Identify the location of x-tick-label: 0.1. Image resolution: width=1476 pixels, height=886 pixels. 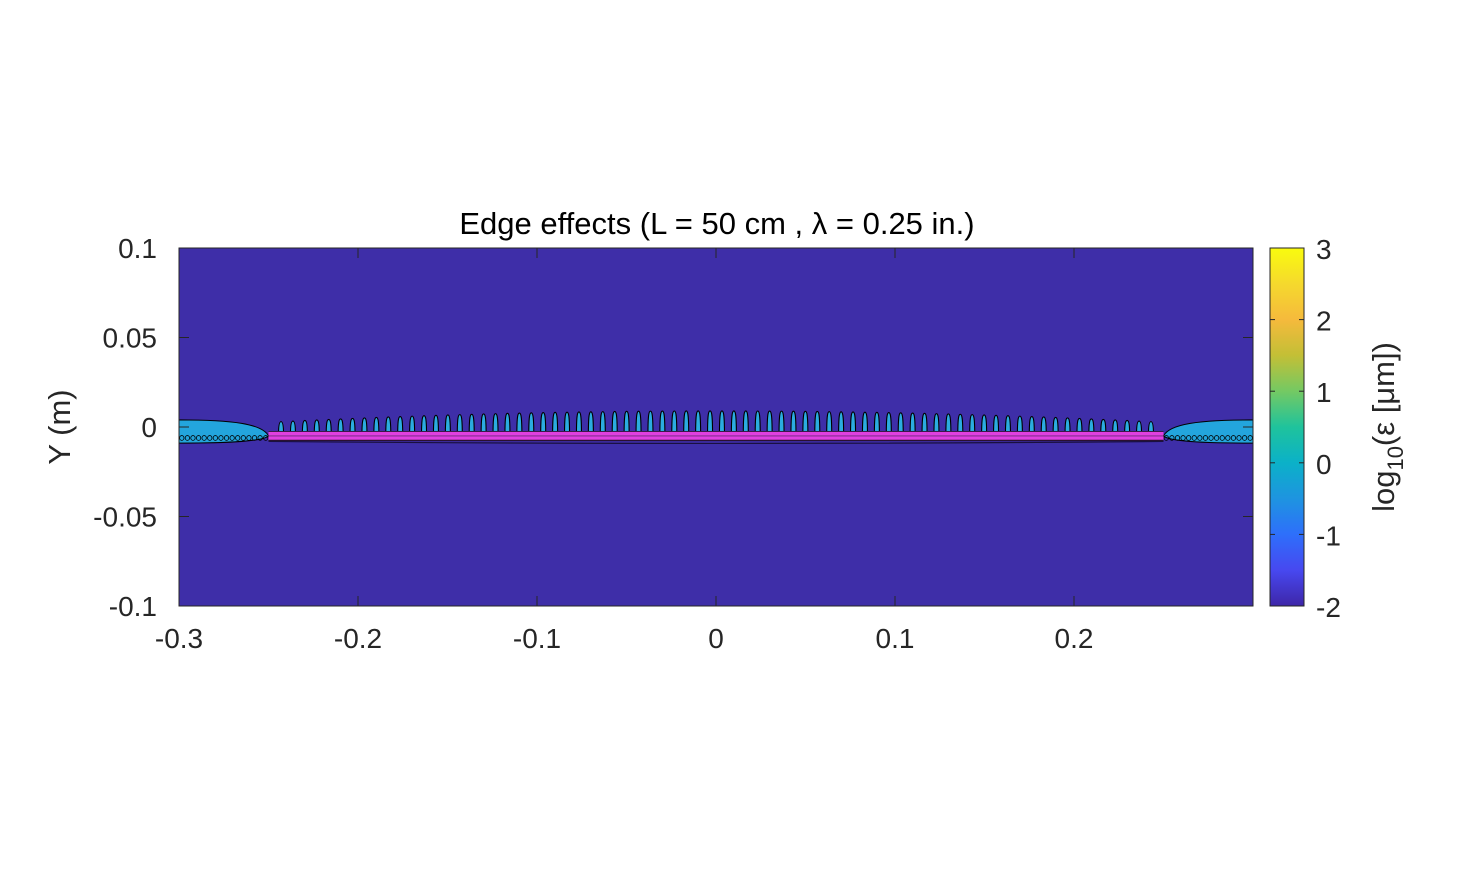
(895, 638).